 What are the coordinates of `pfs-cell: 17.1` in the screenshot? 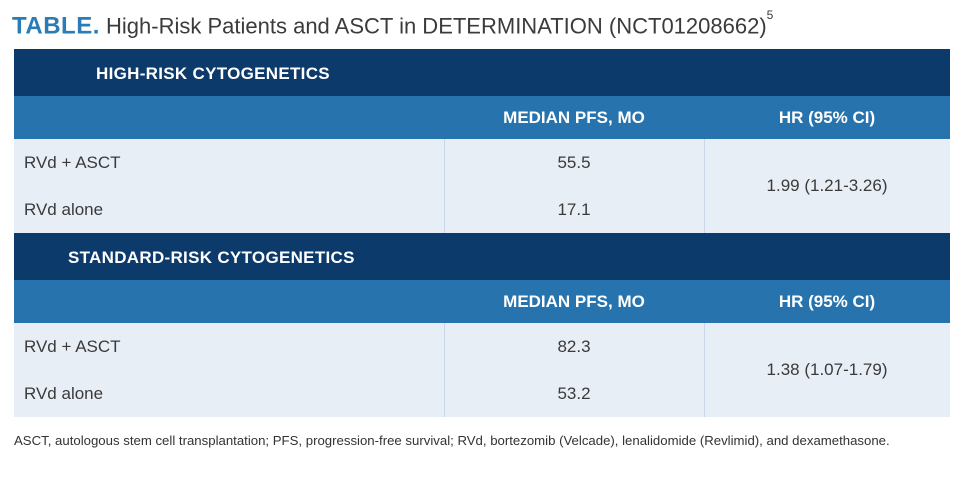 It's located at (574, 209).